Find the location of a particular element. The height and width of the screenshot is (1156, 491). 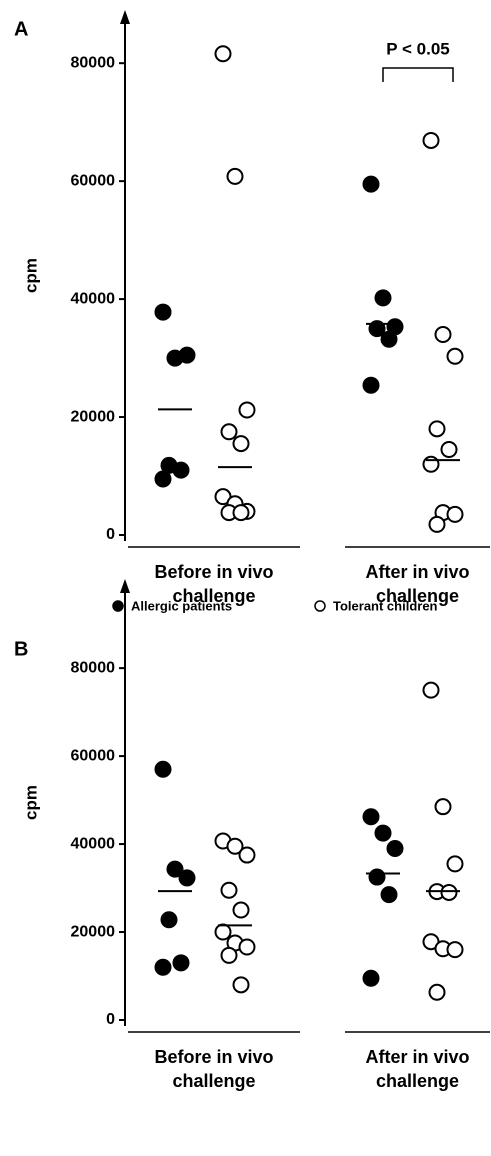

panel-label: A is located at coordinates (21, 29).